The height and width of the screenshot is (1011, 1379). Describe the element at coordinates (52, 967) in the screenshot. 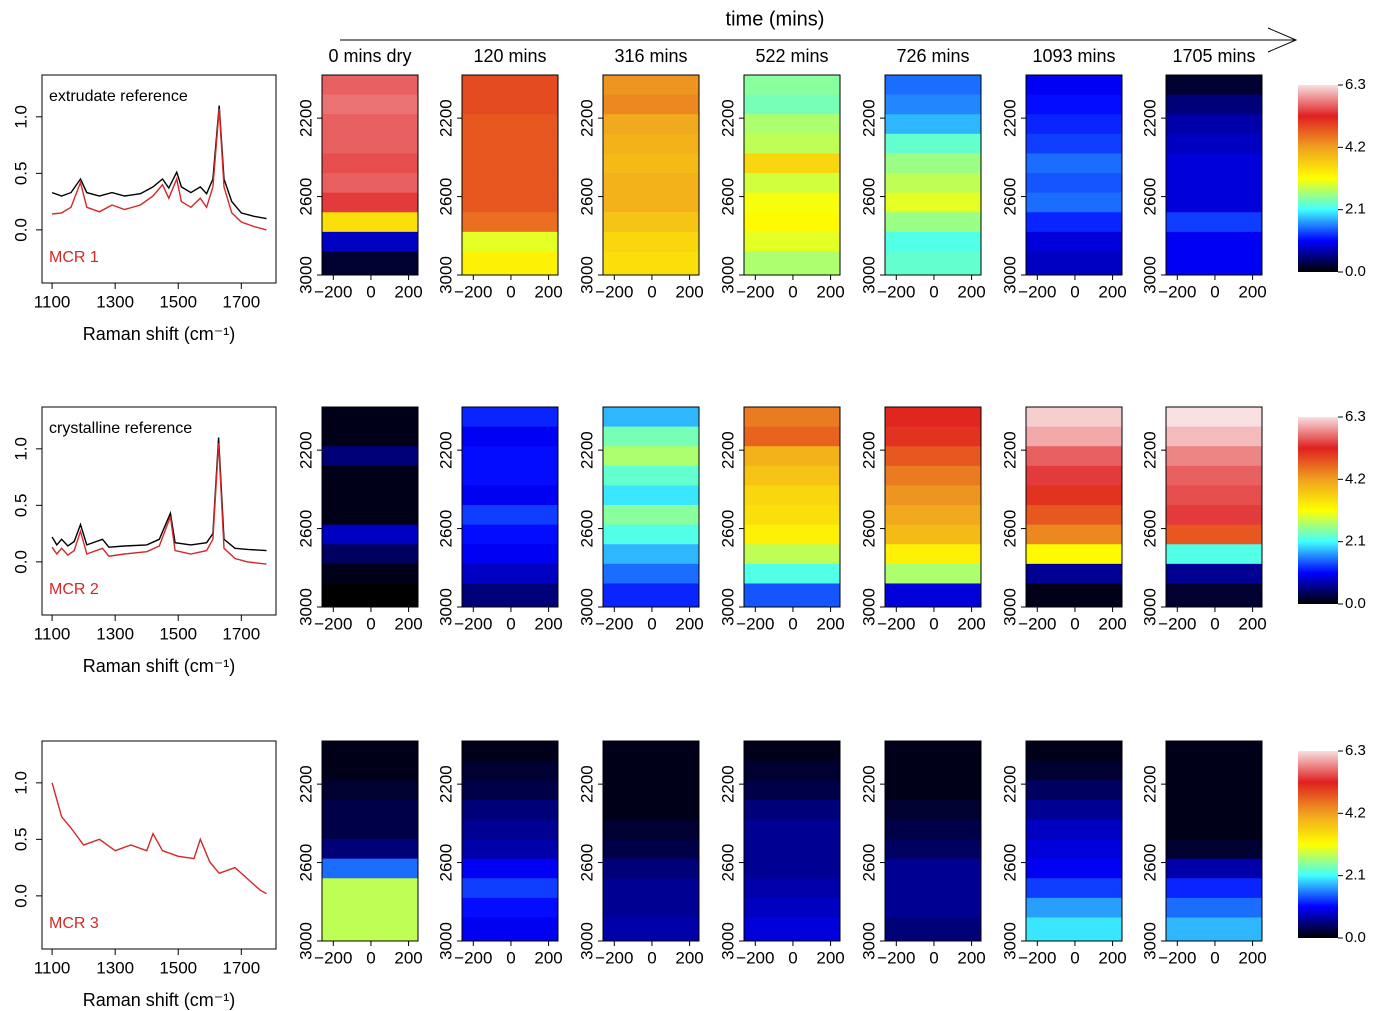

I see `x-tick-label: 1100` at that location.